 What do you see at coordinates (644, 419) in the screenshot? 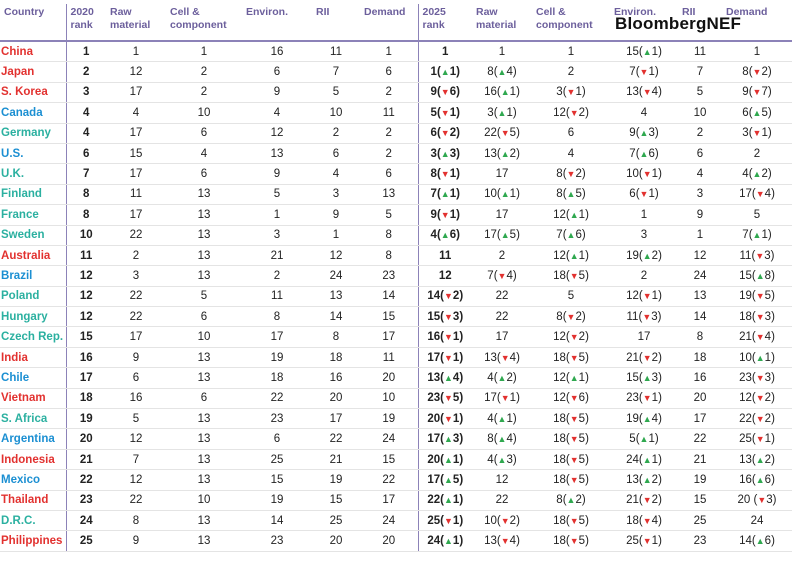
I see `rank-cell: 19(▲4)` at bounding box center [644, 419].